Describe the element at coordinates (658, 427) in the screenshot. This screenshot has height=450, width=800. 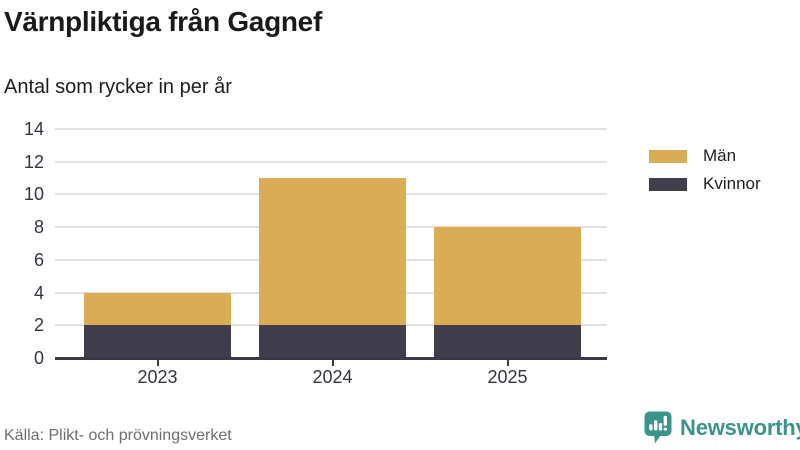
I see `bar-chart-speech-bubble-icon` at that location.